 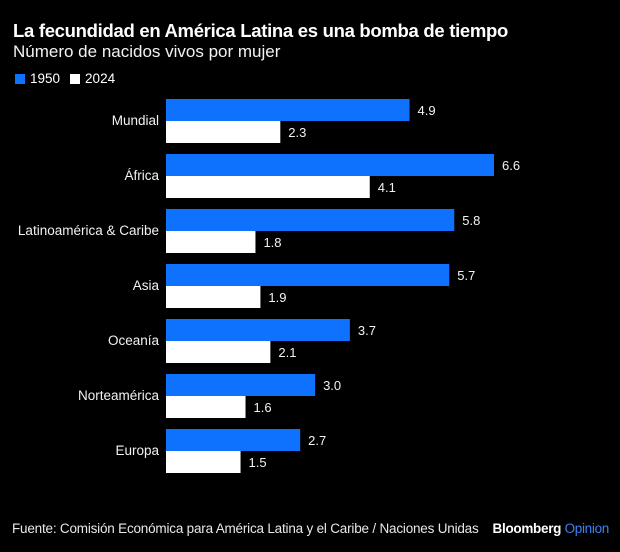 I want to click on value-label-2024: 4.1, so click(x=387, y=187).